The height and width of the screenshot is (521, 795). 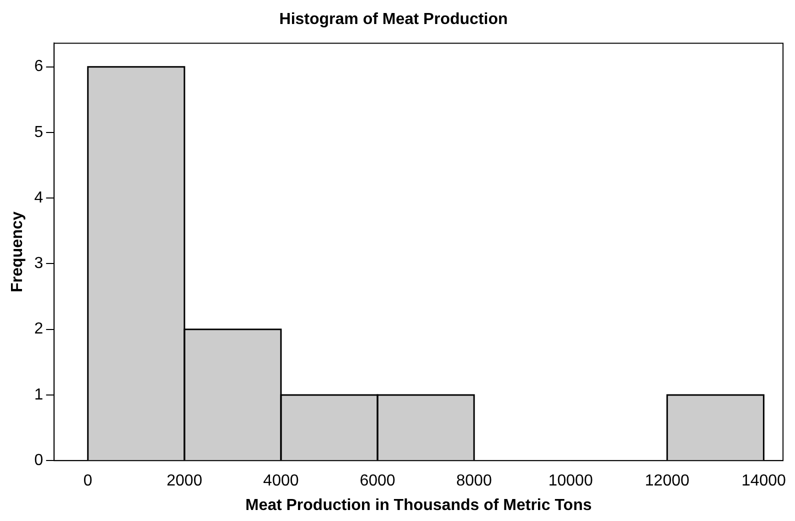 What do you see at coordinates (87, 481) in the screenshot?
I see `x-tick-label: 0` at bounding box center [87, 481].